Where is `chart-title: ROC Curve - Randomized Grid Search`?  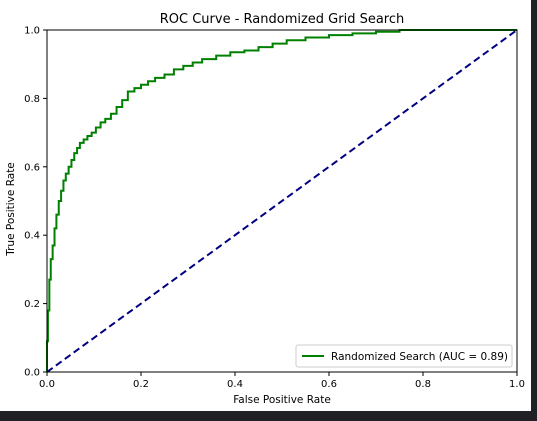 chart-title: ROC Curve - Randomized Grid Search is located at coordinates (282, 19).